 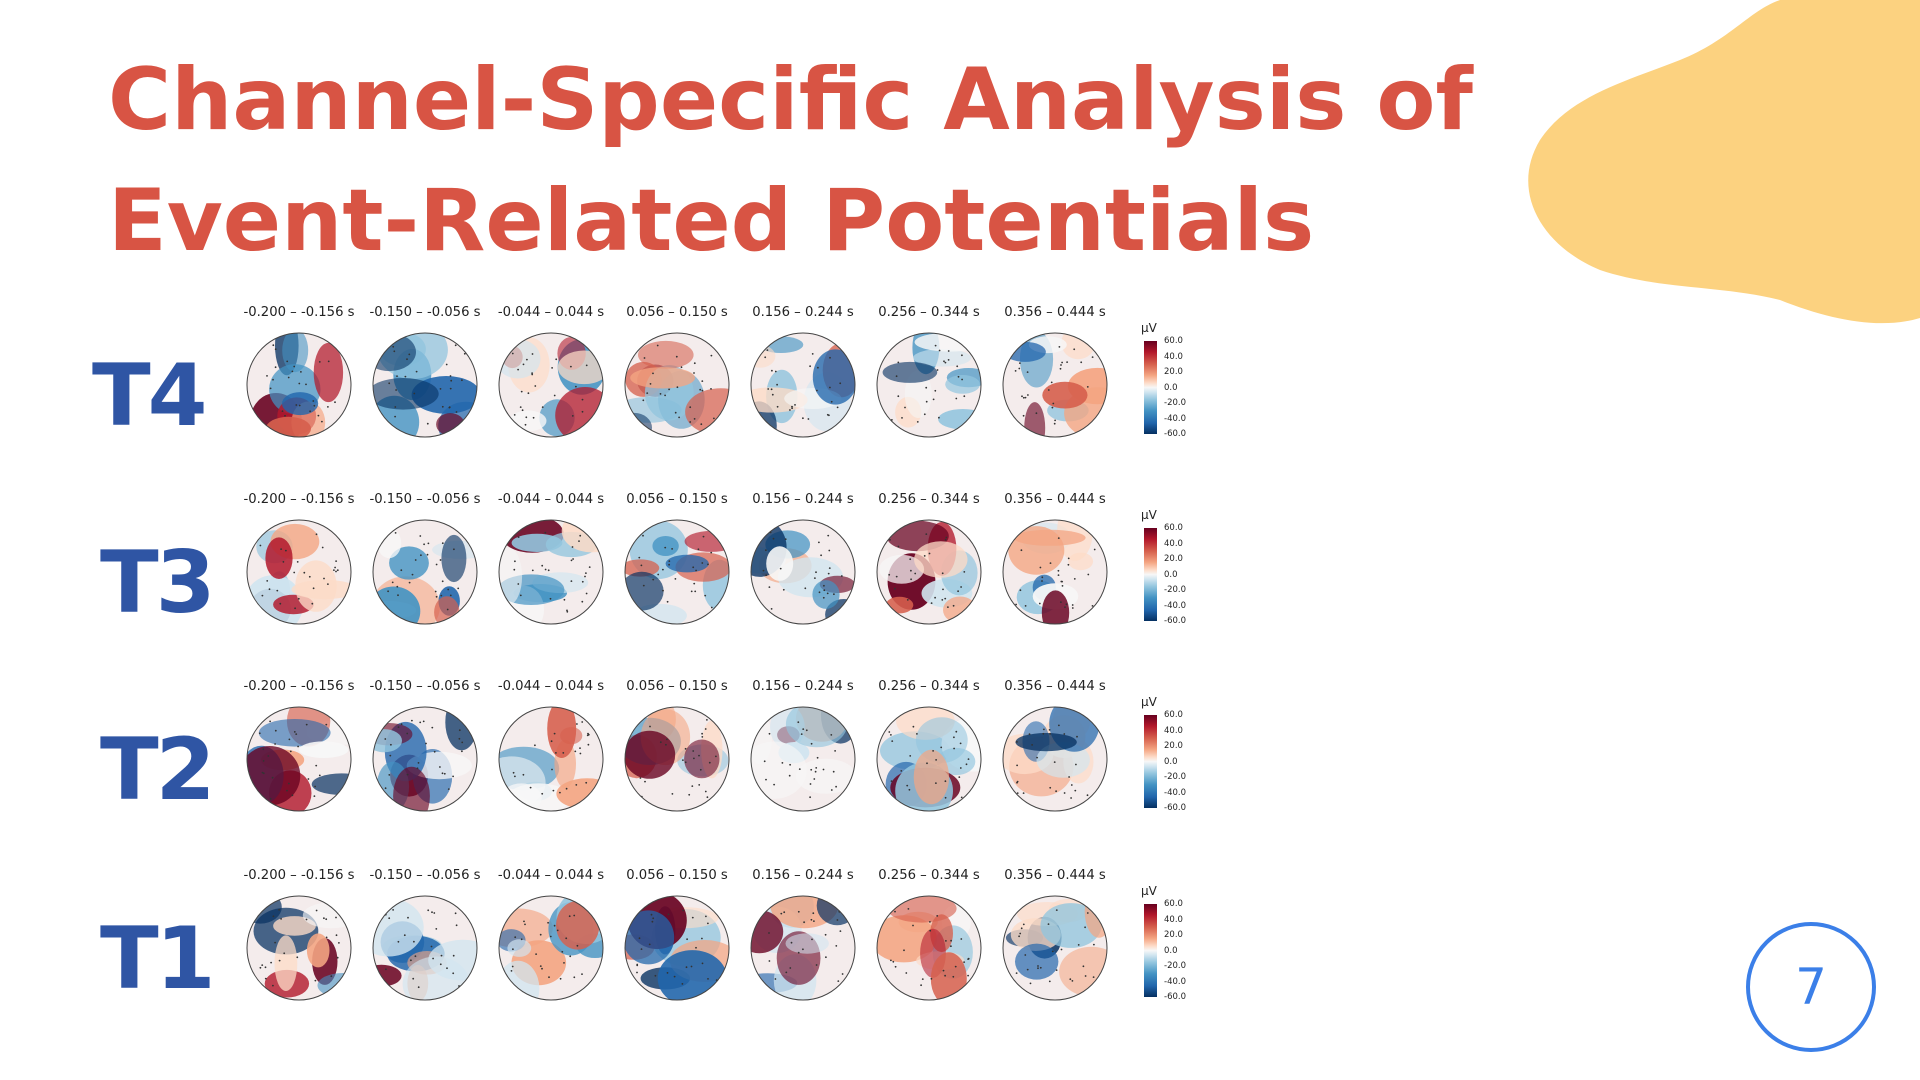 I want to click on row-label-t3: T3, so click(x=158, y=583).